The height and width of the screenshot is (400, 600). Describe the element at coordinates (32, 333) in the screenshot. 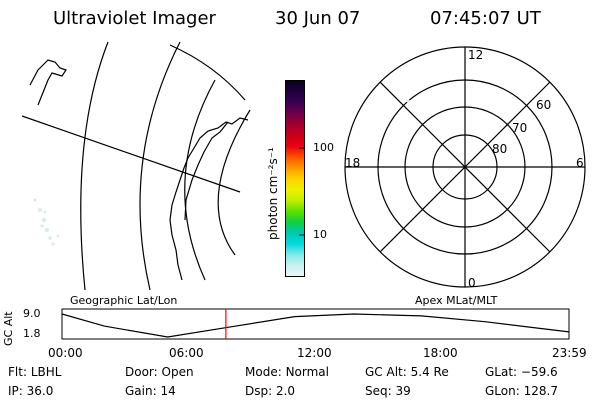

I see `timeline-y-tick: 1.8` at that location.